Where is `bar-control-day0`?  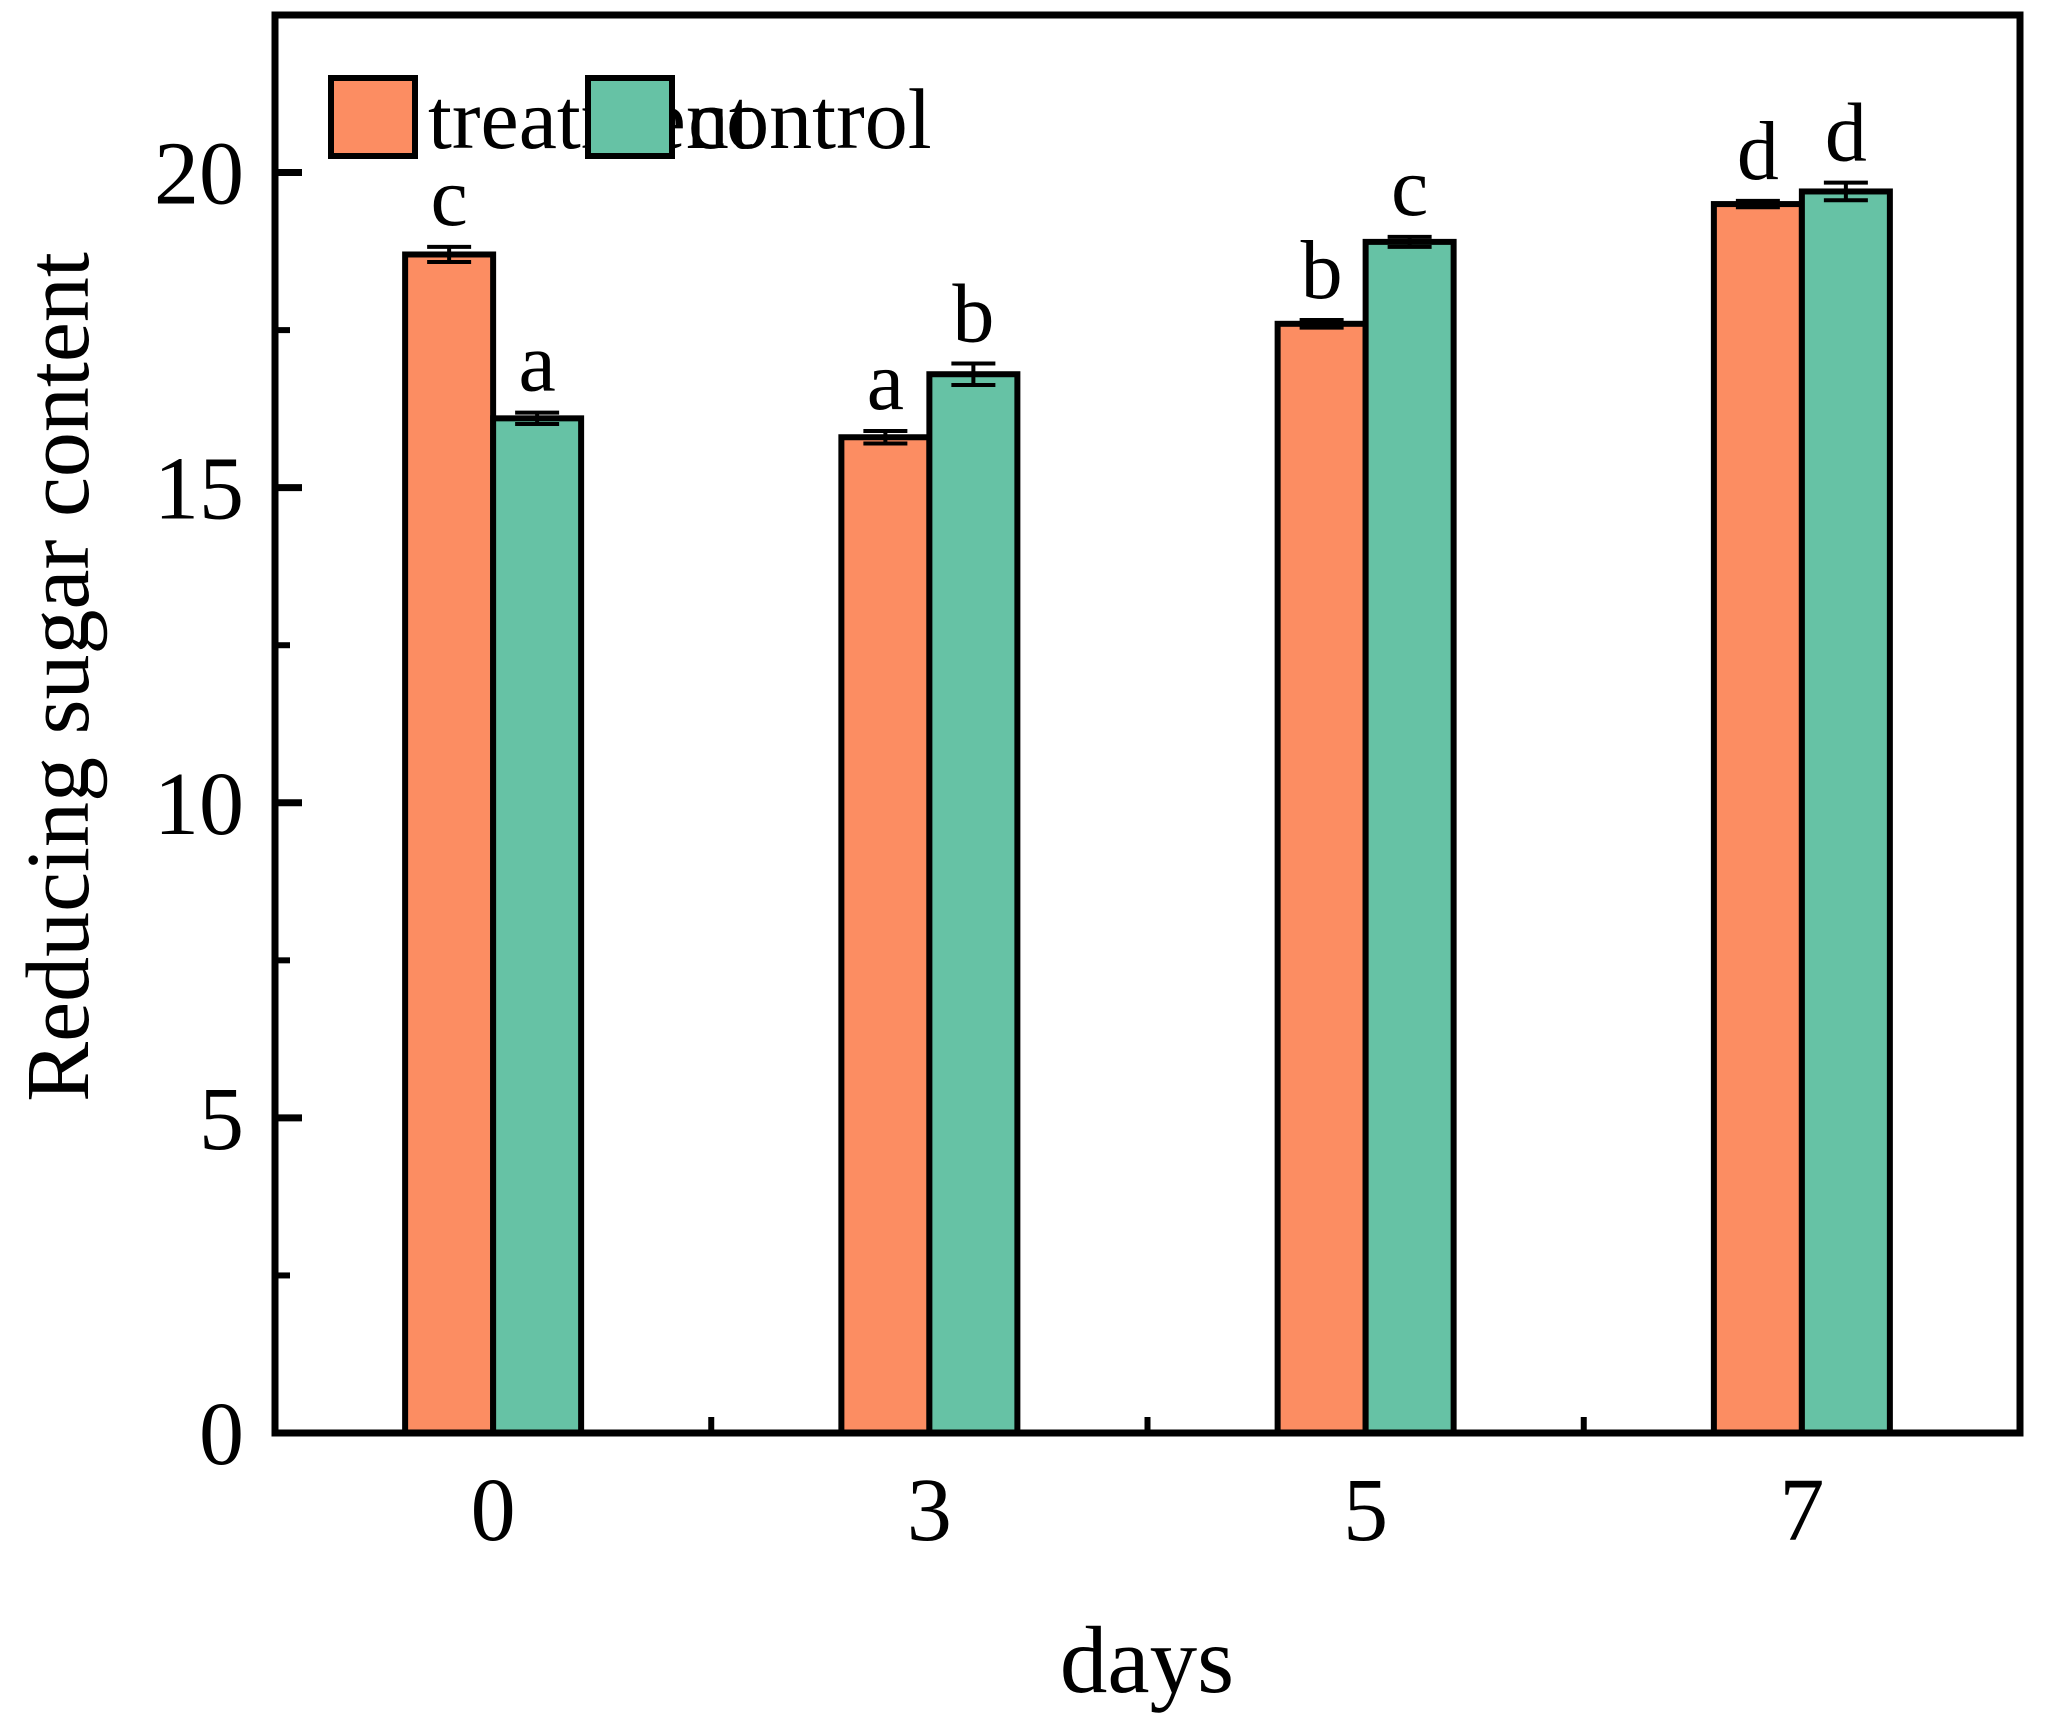
bar-control-day0 is located at coordinates (537, 925).